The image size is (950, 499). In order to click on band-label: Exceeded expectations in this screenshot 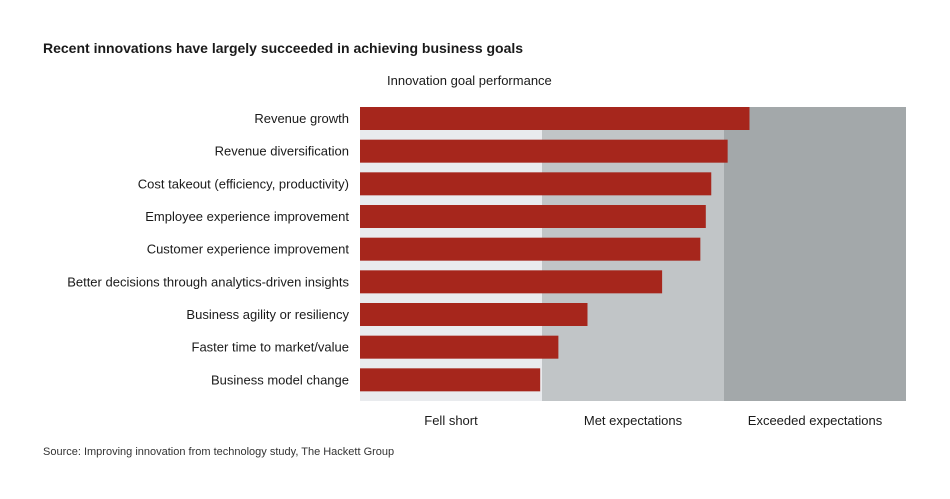, I will do `click(815, 420)`.